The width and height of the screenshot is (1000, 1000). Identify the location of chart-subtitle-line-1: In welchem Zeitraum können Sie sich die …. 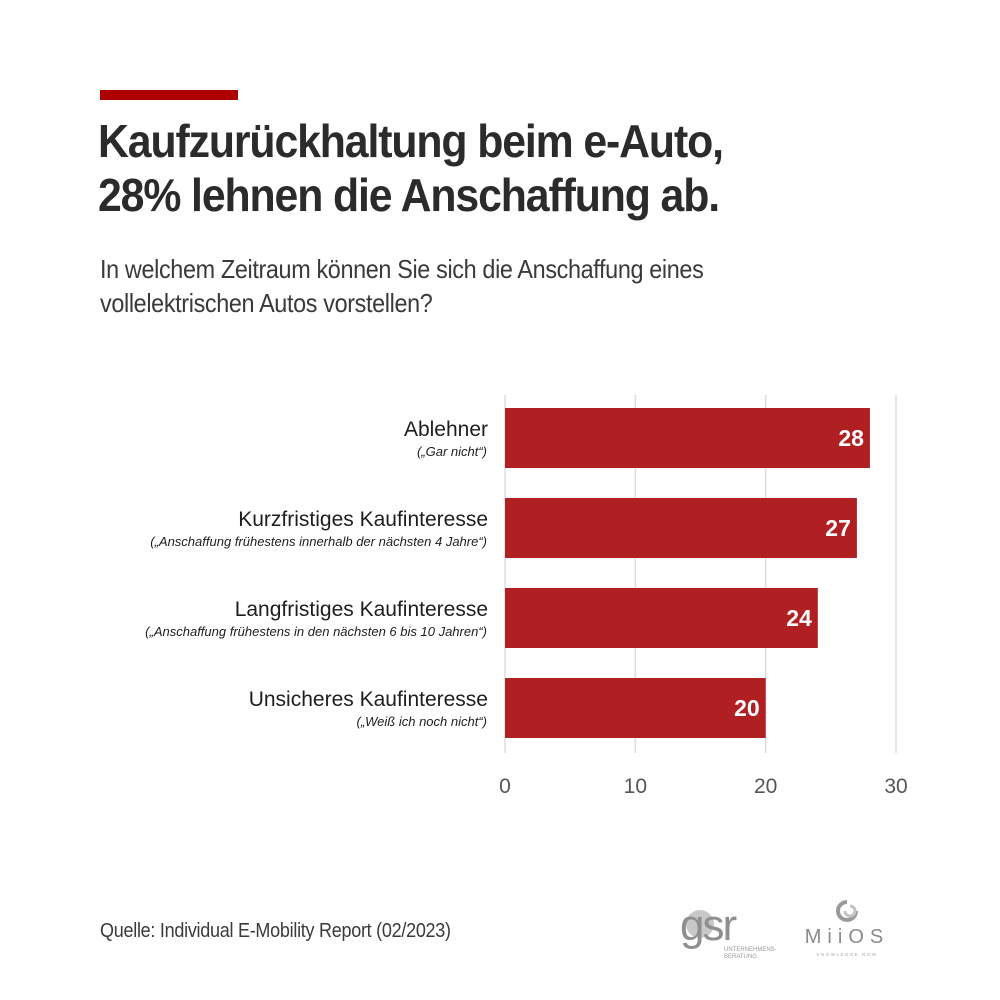
(402, 269).